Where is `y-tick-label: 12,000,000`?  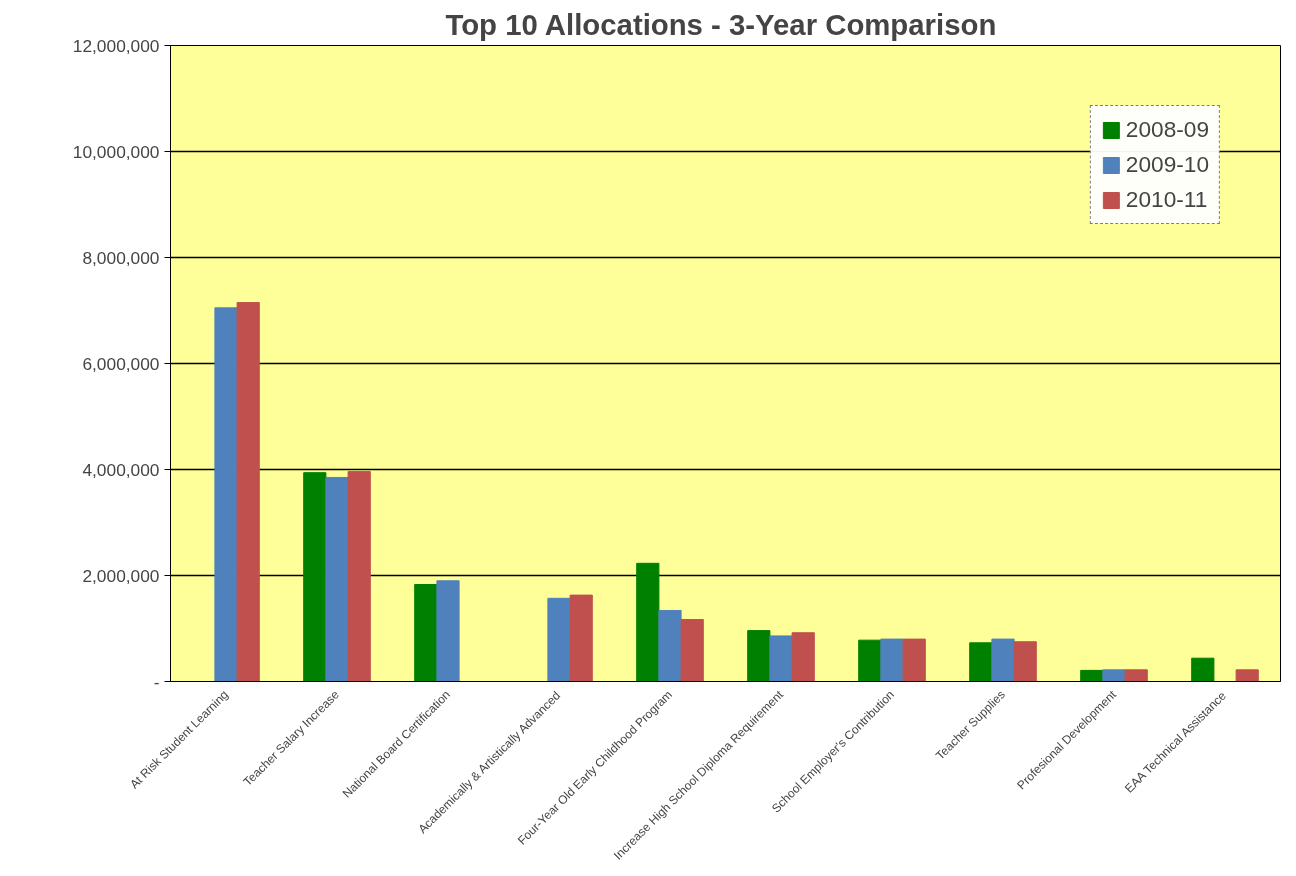 y-tick-label: 12,000,000 is located at coordinates (116, 45).